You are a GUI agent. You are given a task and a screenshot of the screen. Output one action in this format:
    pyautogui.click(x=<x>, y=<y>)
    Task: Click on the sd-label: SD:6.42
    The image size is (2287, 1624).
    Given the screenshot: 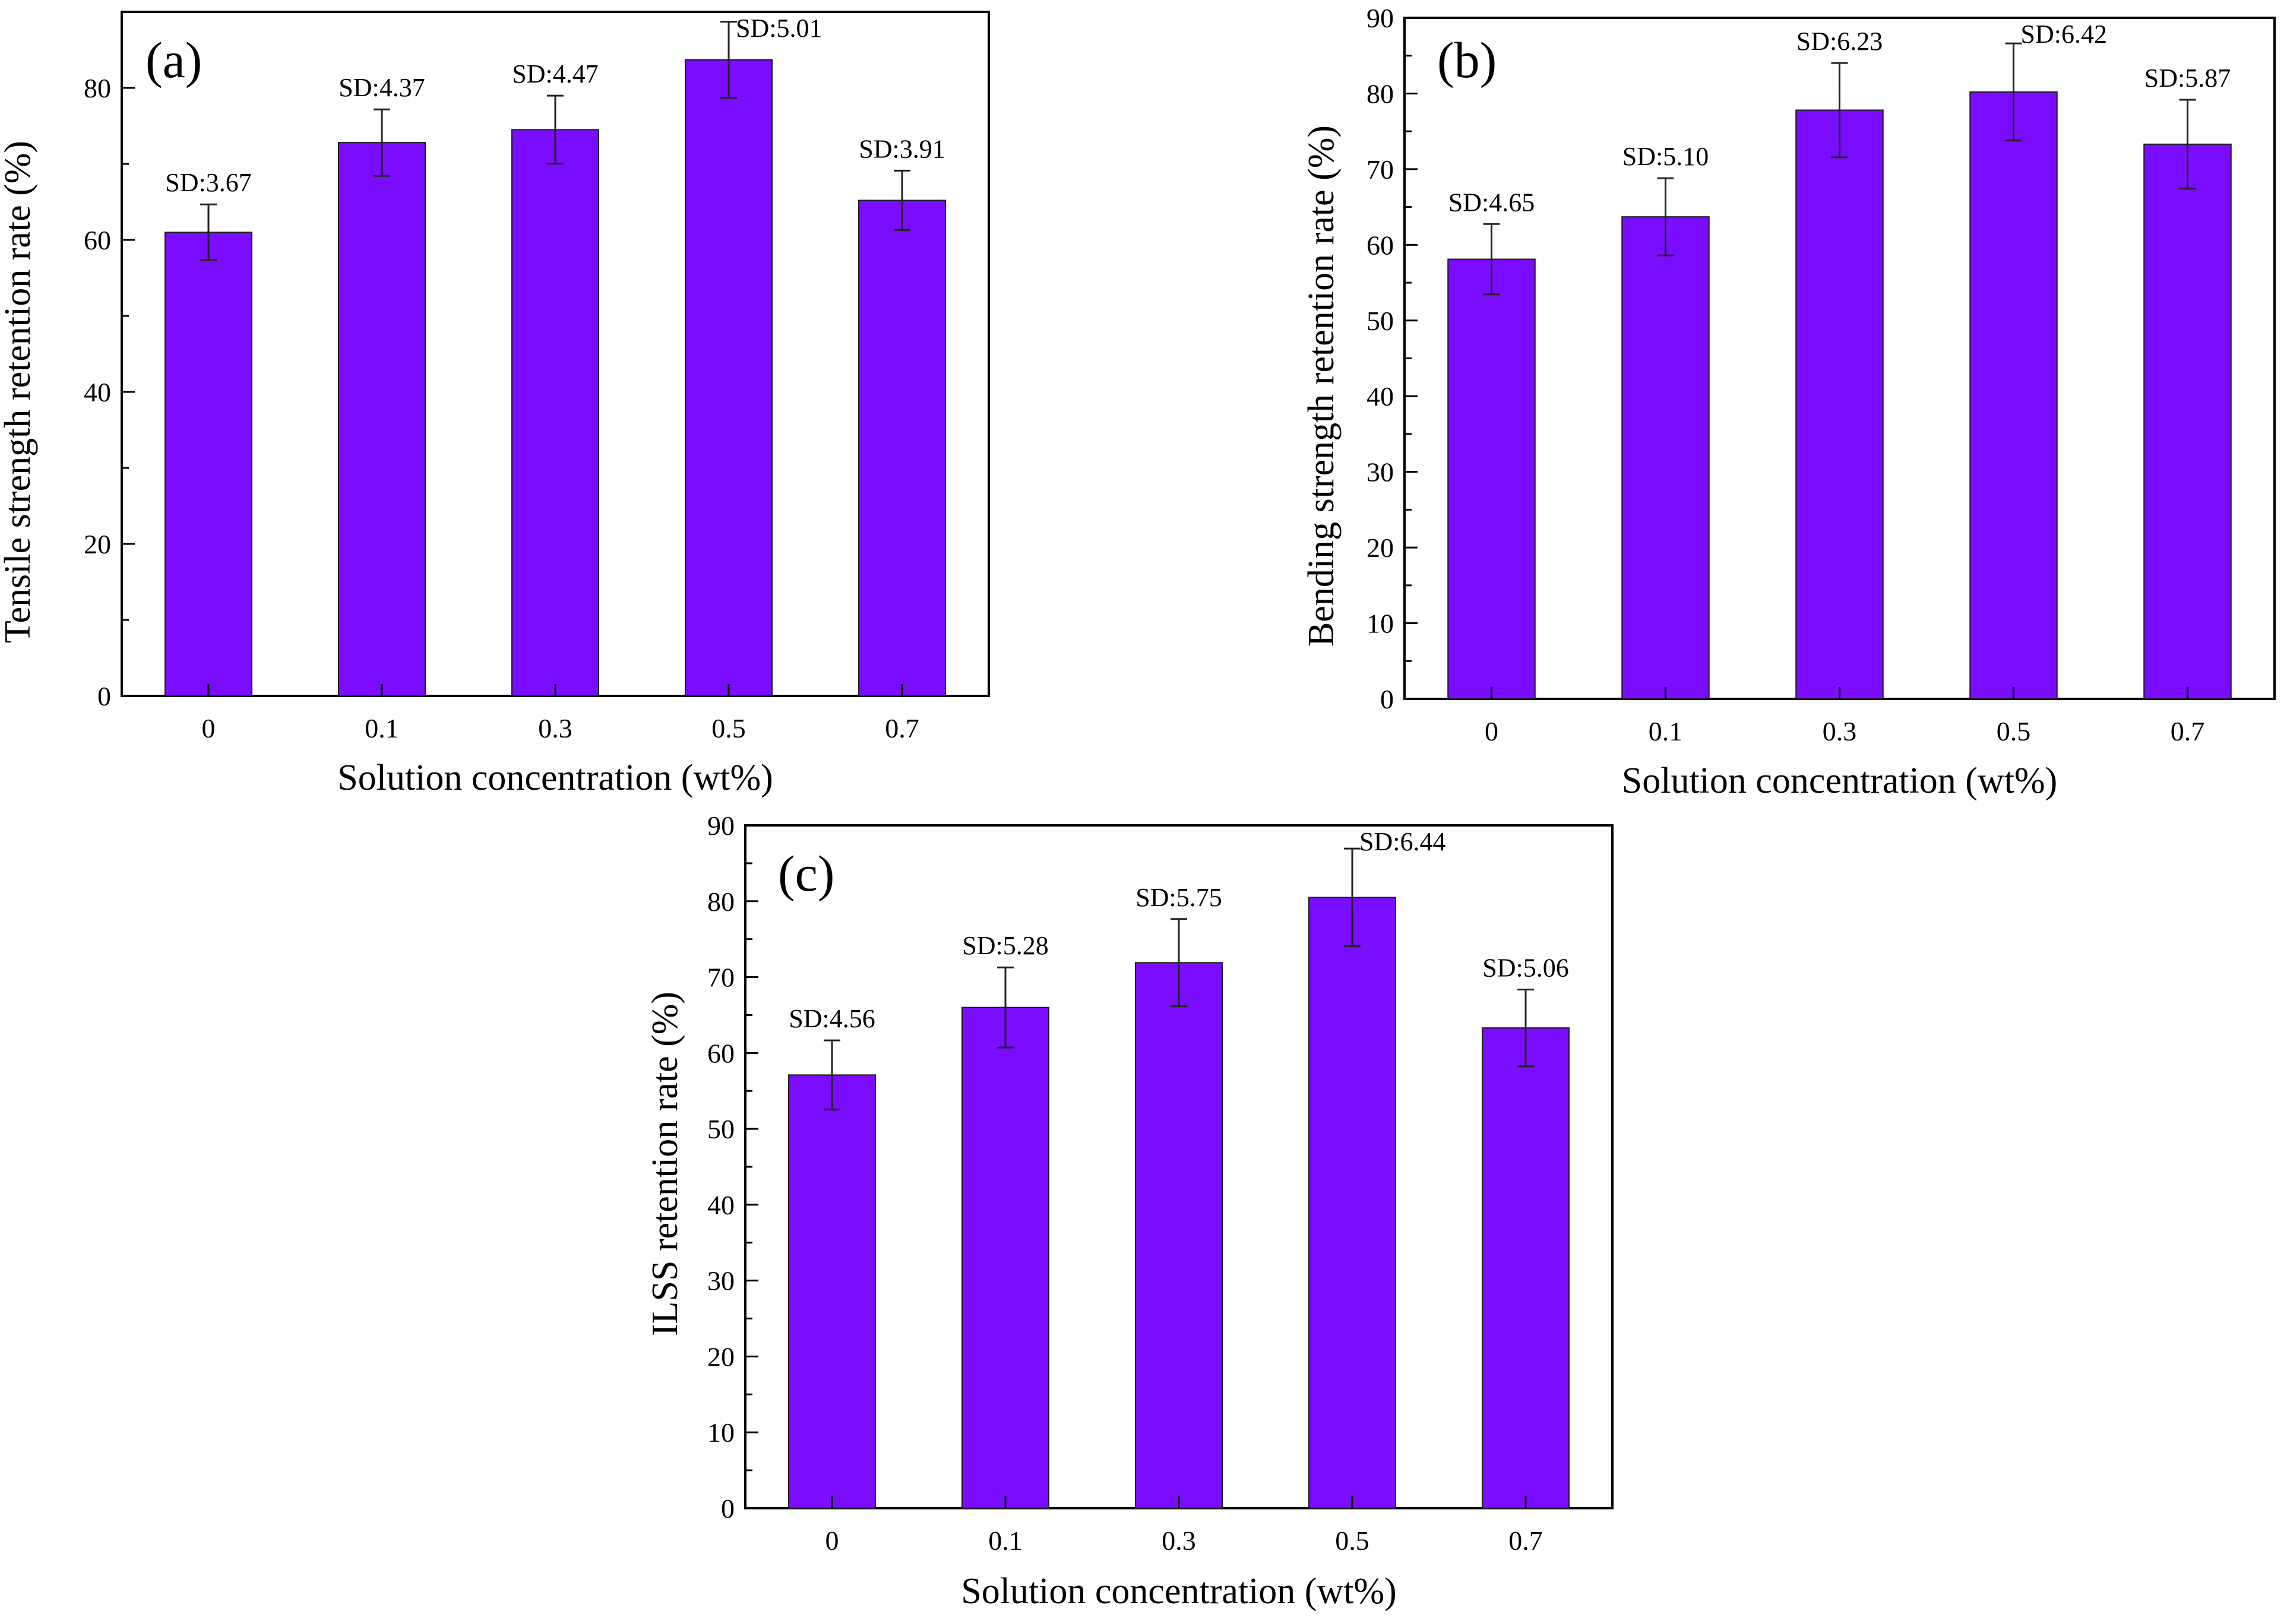 What is the action you would take?
    pyautogui.click(x=2064, y=34)
    